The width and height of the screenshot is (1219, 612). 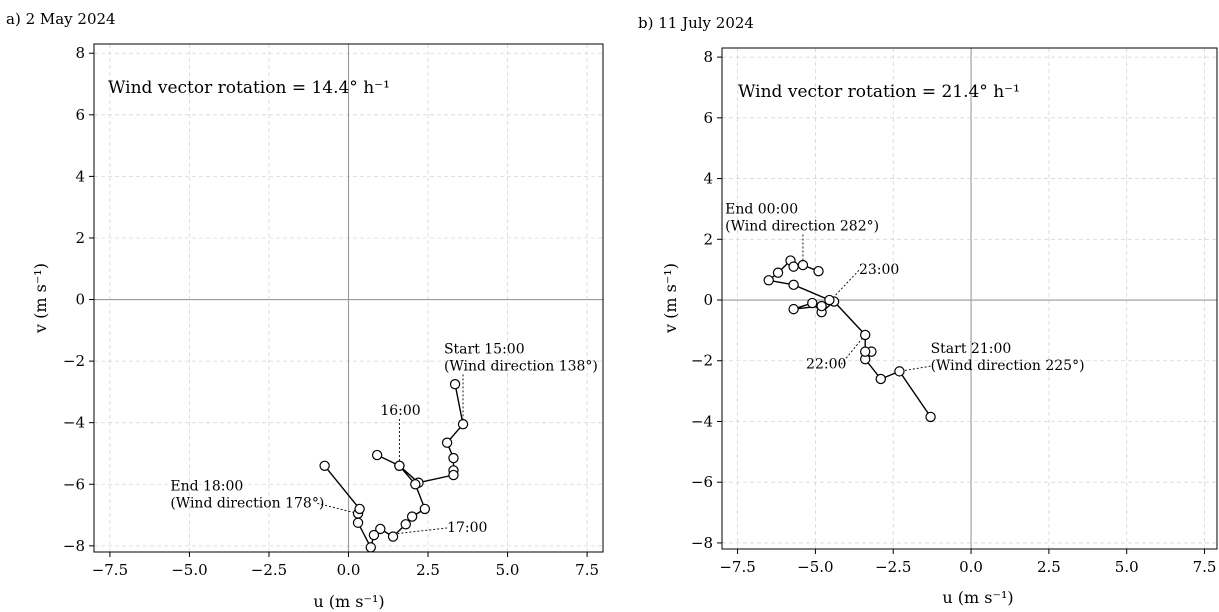 I want to click on annotation-line: 16:00, so click(x=400, y=411).